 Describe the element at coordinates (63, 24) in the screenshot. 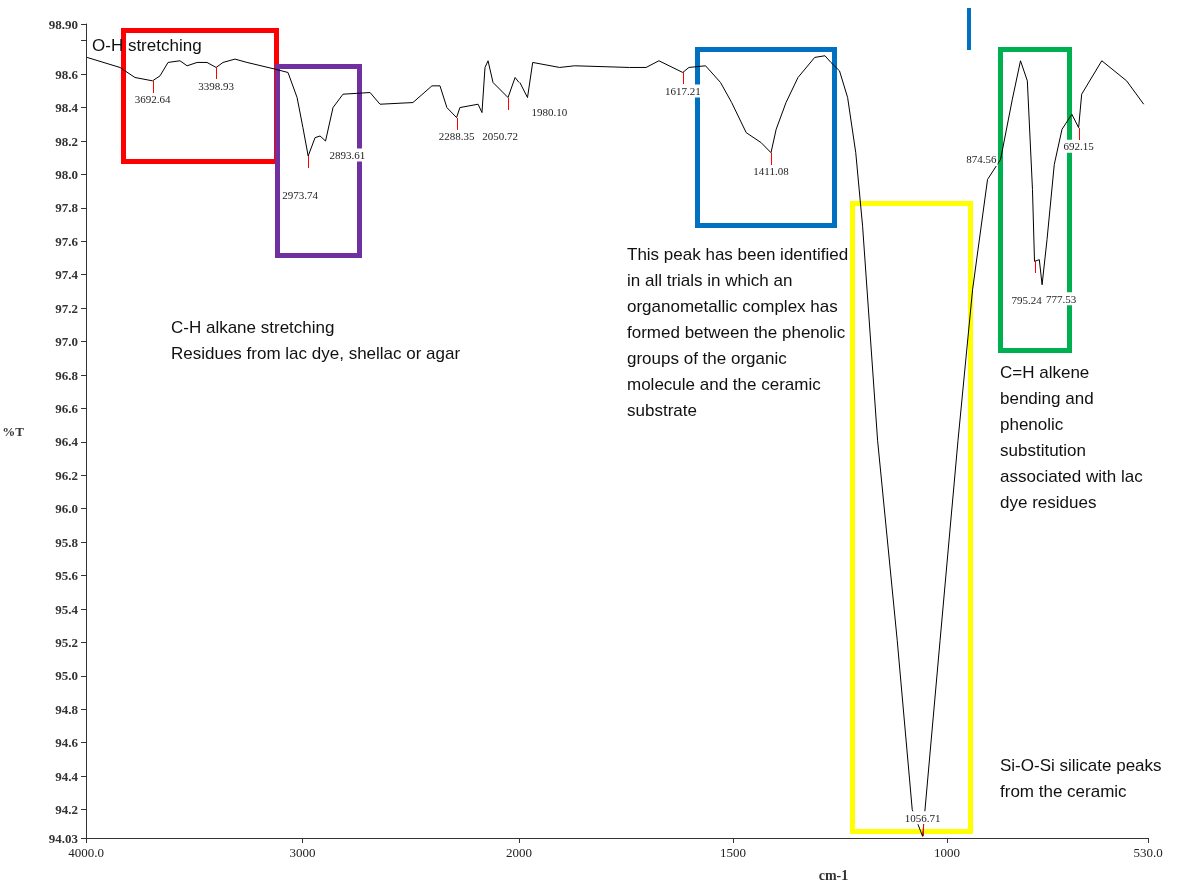

I see `y-tick-label: 98.90` at that location.